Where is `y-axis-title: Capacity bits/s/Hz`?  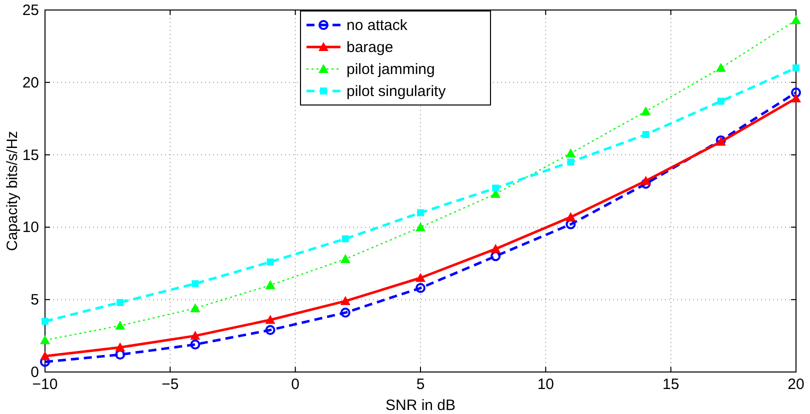 y-axis-title: Capacity bits/s/Hz is located at coordinates (12, 191).